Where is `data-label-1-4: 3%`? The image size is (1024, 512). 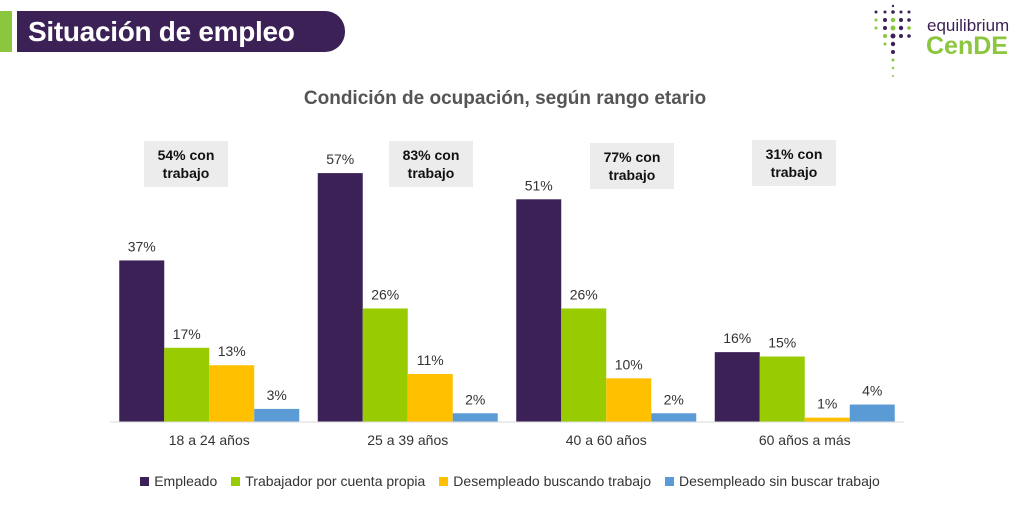 data-label-1-4: 3% is located at coordinates (277, 395).